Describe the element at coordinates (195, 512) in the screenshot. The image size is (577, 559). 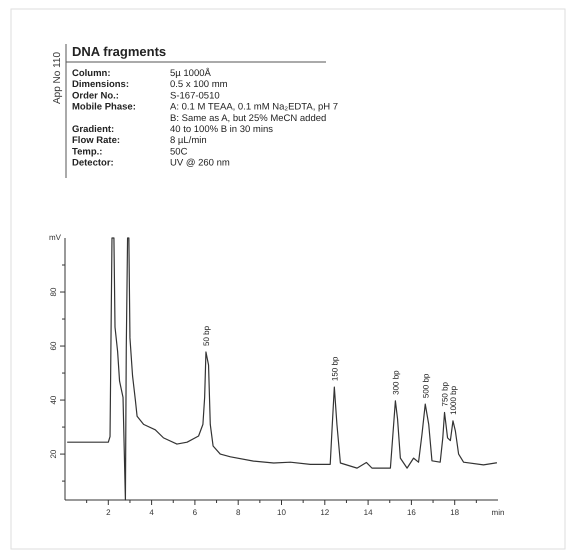
I see `x-tick-label: 6` at that location.